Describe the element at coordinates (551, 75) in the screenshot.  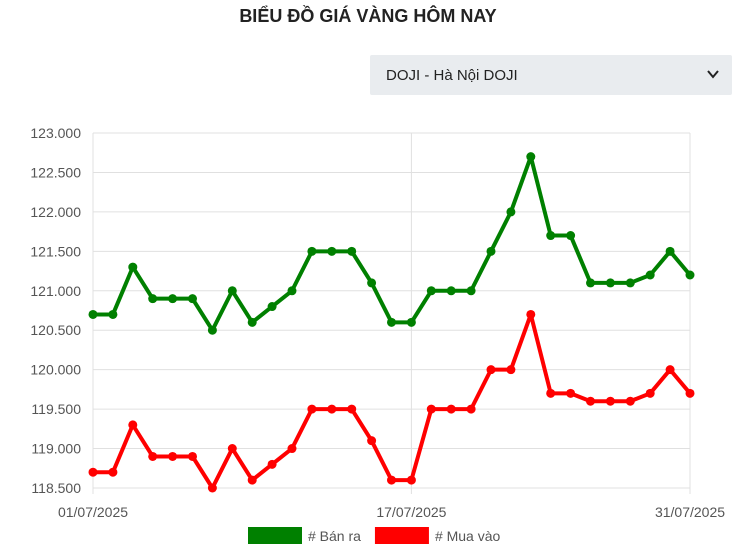
I see `source-select: DOJI - Hà Nội DOJI` at that location.